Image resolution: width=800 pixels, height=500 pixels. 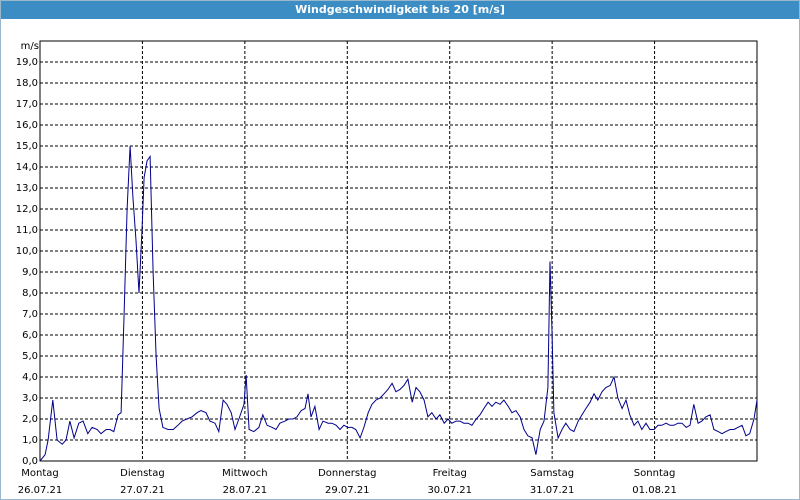 What do you see at coordinates (39, 473) in the screenshot?
I see `x-tick-label: Montag` at bounding box center [39, 473].